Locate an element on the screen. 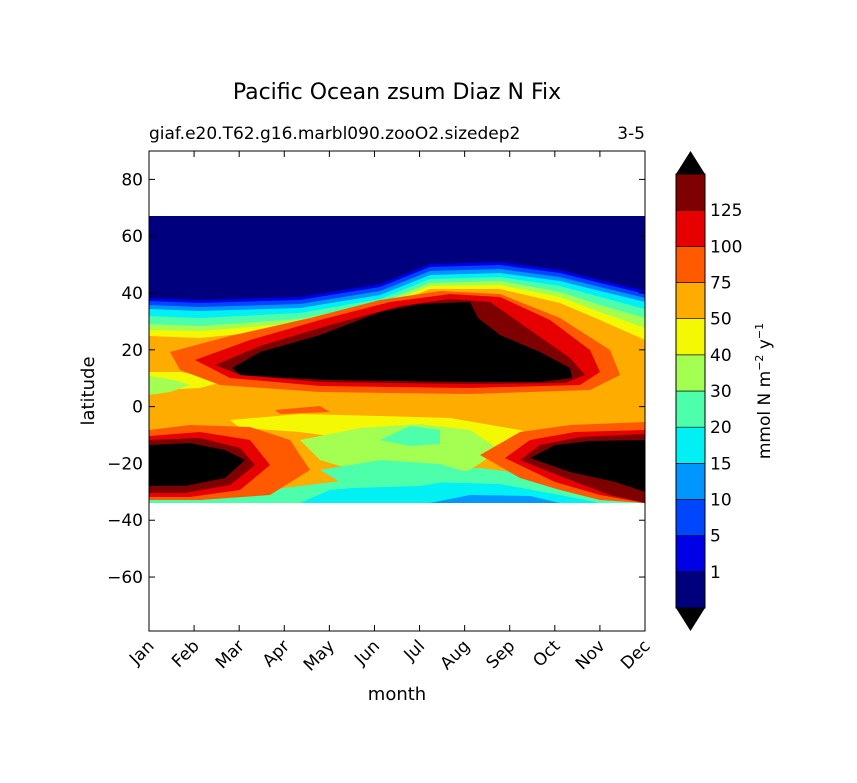  x-tick-label: Jan is located at coordinates (141, 652).